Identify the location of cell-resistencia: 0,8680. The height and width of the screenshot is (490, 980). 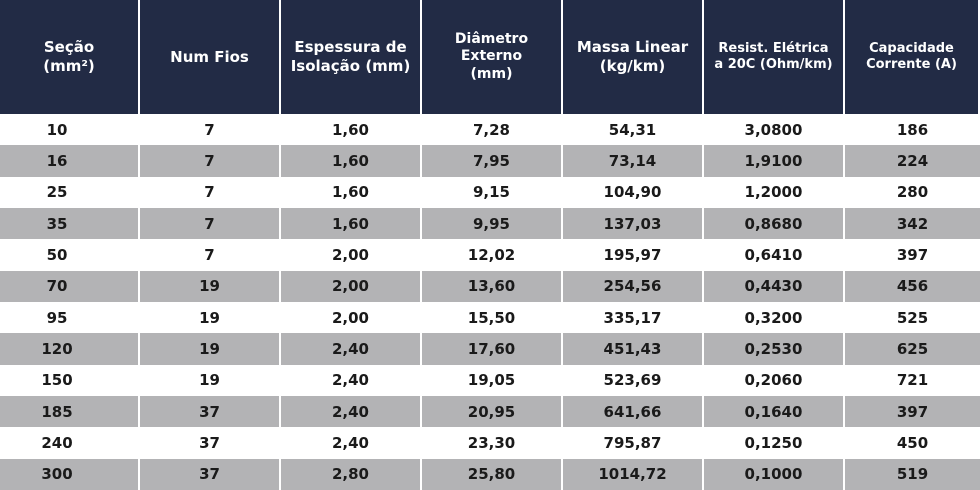
(774, 223).